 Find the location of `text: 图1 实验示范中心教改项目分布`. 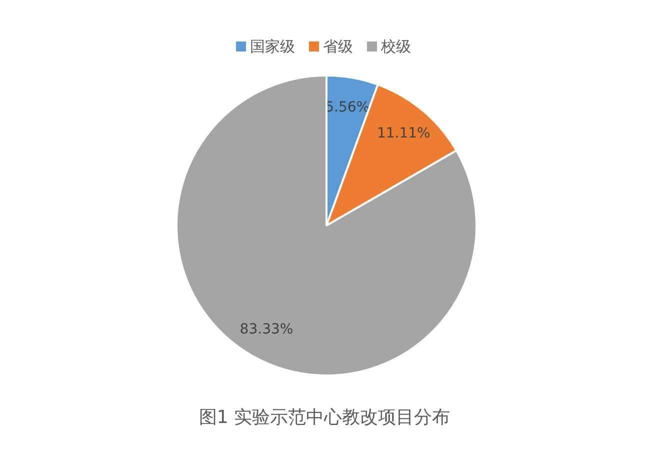

text: 图1 实验示范中心教改项目分布 is located at coordinates (324, 417).